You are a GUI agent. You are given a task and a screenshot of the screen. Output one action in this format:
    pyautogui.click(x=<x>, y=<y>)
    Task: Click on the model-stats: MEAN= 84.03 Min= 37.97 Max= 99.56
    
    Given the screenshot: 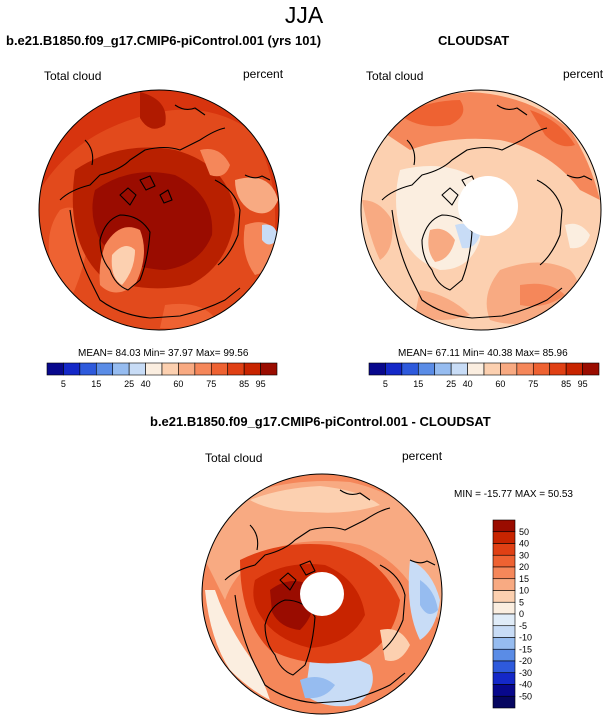 What is the action you would take?
    pyautogui.click(x=163, y=353)
    